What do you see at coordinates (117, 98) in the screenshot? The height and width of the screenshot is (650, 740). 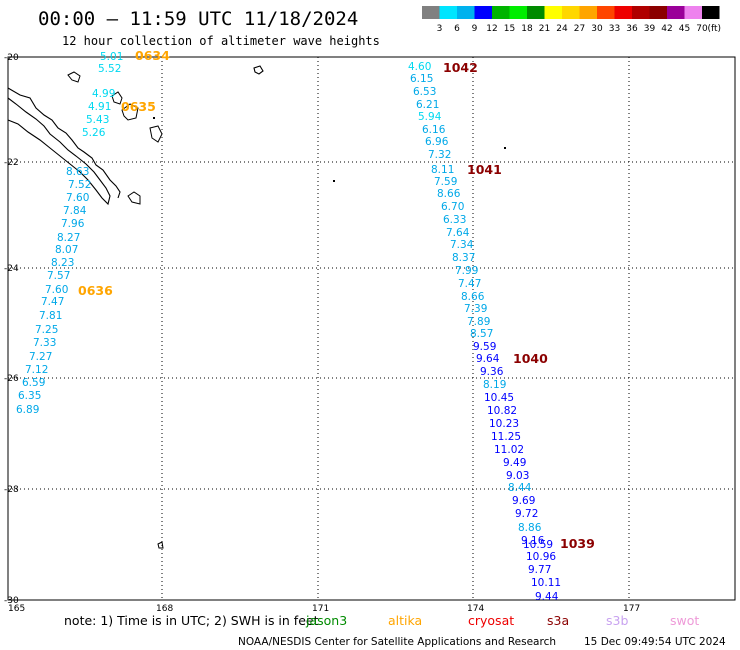 I see `lifou-coast` at bounding box center [117, 98].